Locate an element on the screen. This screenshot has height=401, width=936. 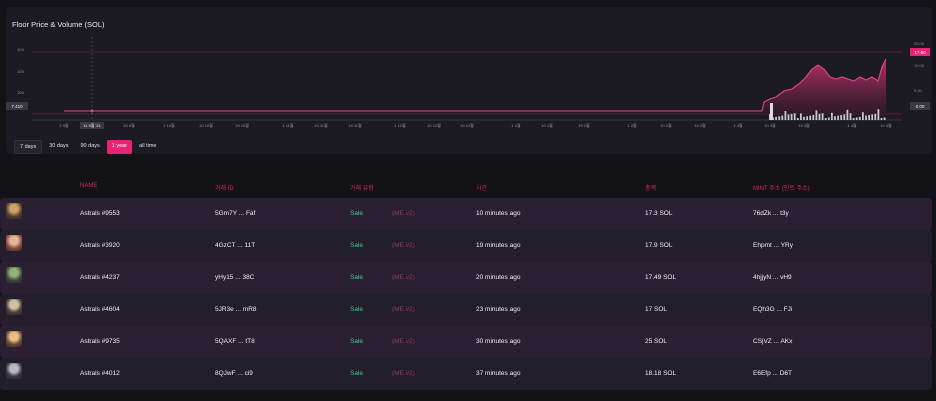
time-range-selector: 7 days 30 days 90 days 1 year all time is located at coordinates (87, 147).